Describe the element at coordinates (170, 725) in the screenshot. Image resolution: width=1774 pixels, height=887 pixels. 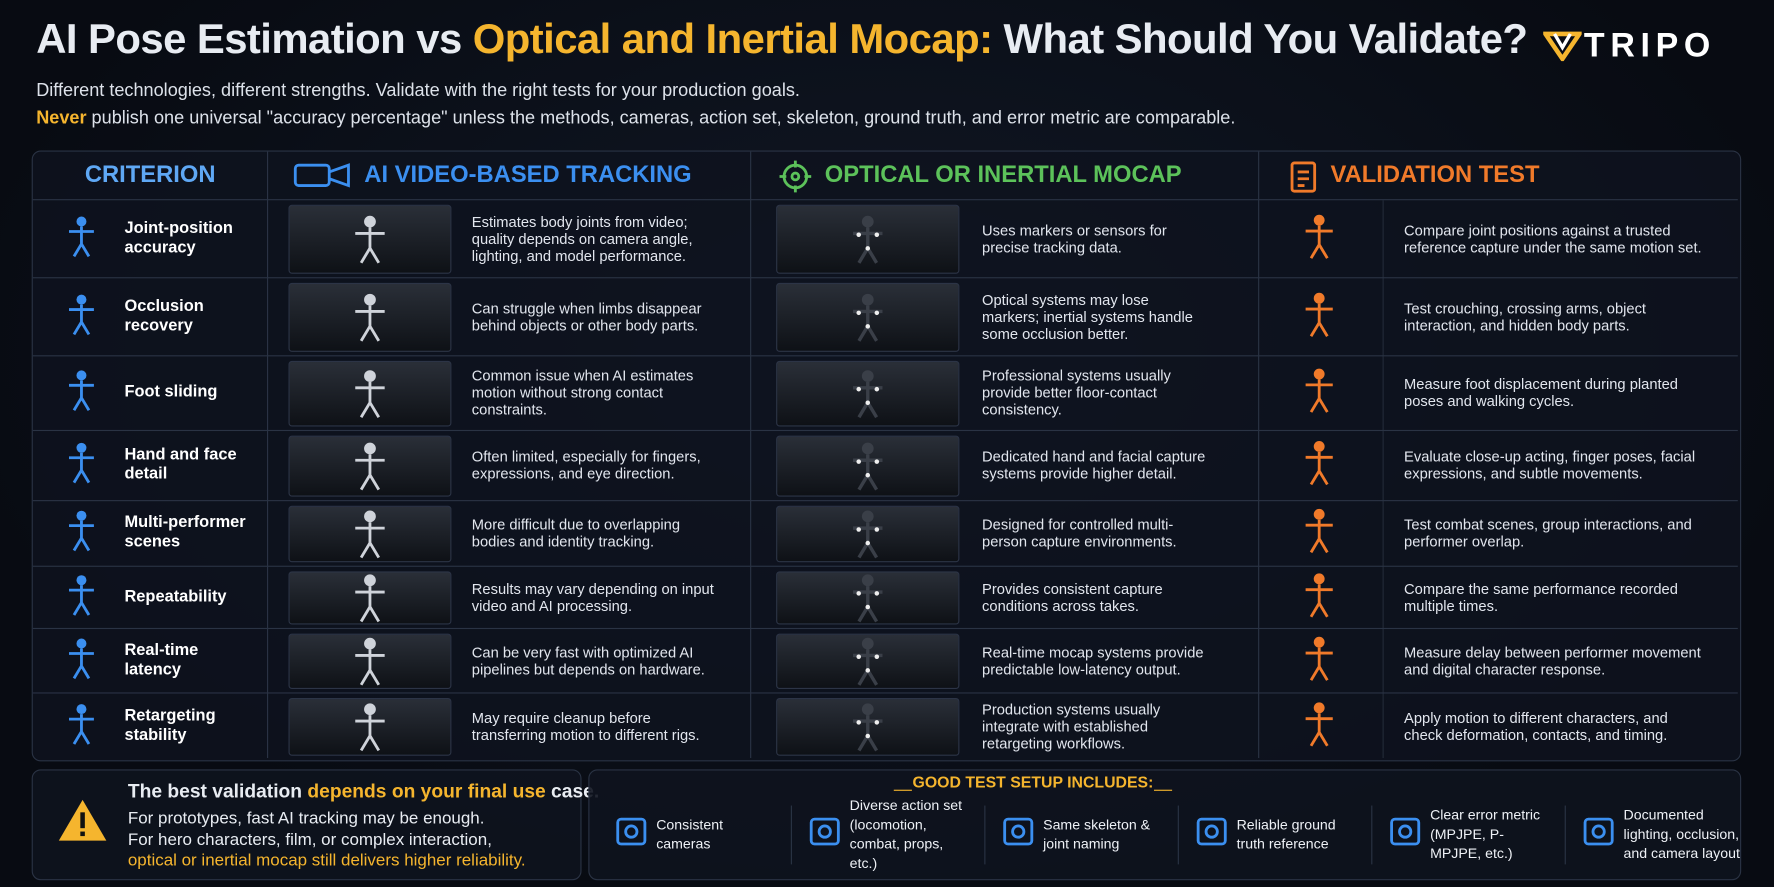
I see `criterion-label: Retargeting stability` at that location.